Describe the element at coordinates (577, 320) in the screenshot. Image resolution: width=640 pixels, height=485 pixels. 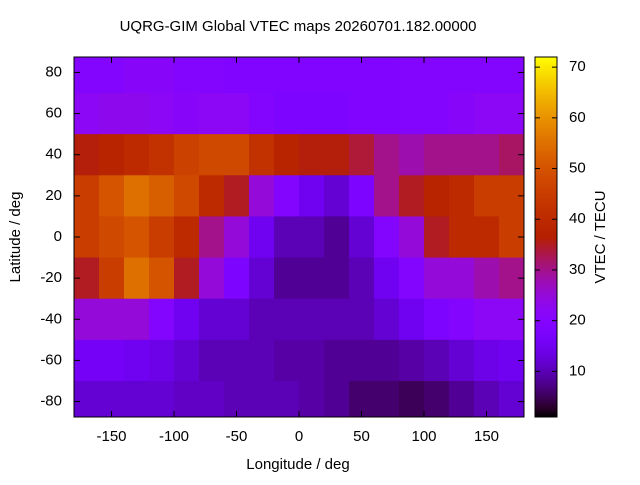
I see `colorbar-tick-label: 20` at that location.